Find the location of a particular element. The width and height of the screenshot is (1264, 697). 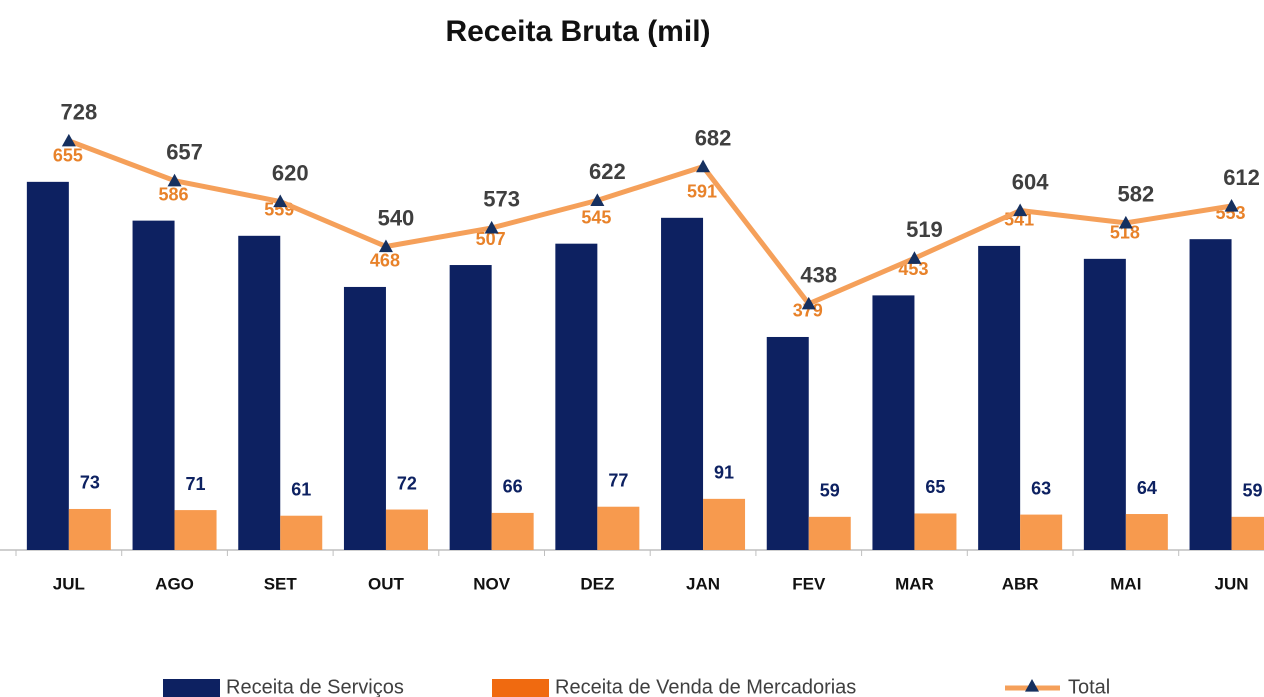

data-label: 64 is located at coordinates (1147, 488).